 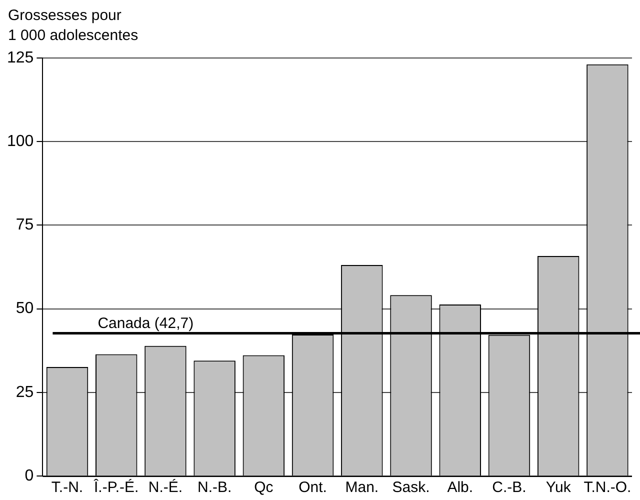 I want to click on ref-line-label: Canada (42,7), so click(x=146, y=323).